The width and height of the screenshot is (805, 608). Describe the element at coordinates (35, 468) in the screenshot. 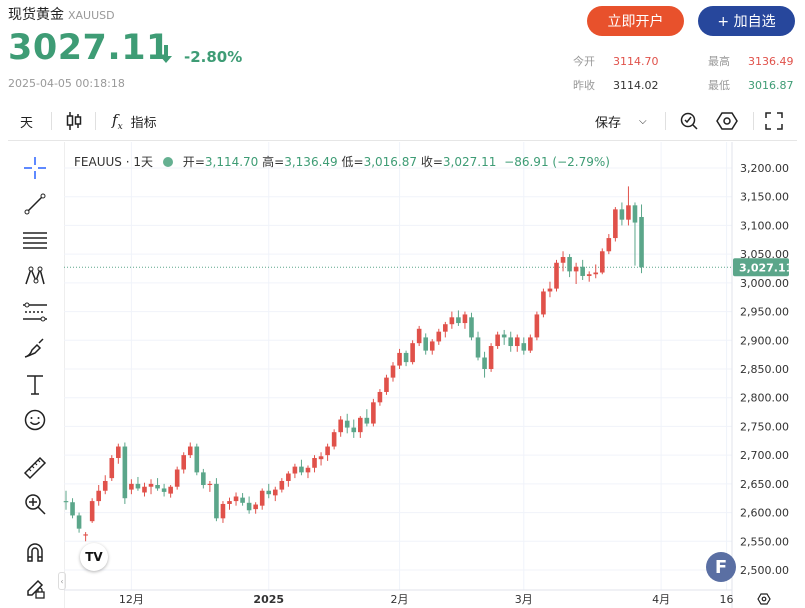

I see `ruler-icon` at that location.